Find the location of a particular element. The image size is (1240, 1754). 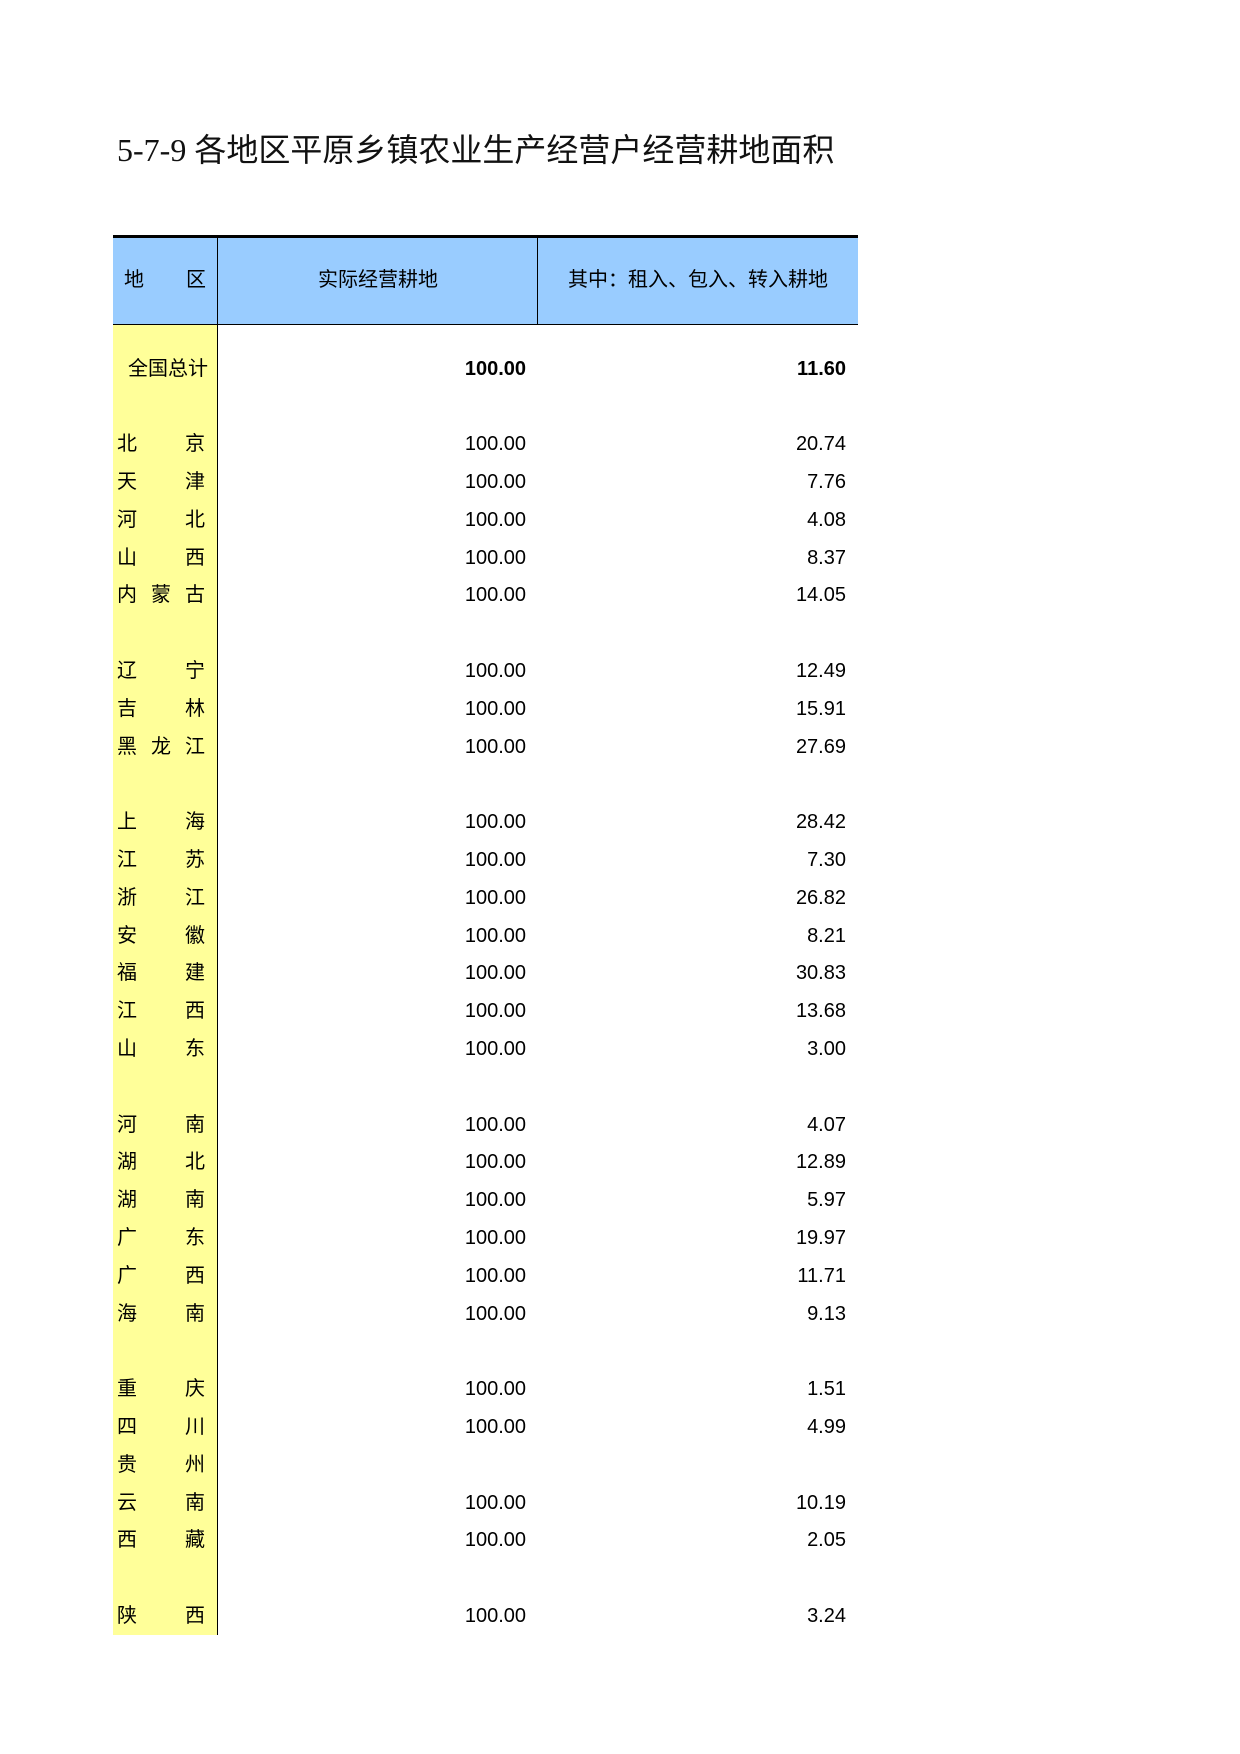

region-cell: 辽宁 is located at coordinates (161, 670).